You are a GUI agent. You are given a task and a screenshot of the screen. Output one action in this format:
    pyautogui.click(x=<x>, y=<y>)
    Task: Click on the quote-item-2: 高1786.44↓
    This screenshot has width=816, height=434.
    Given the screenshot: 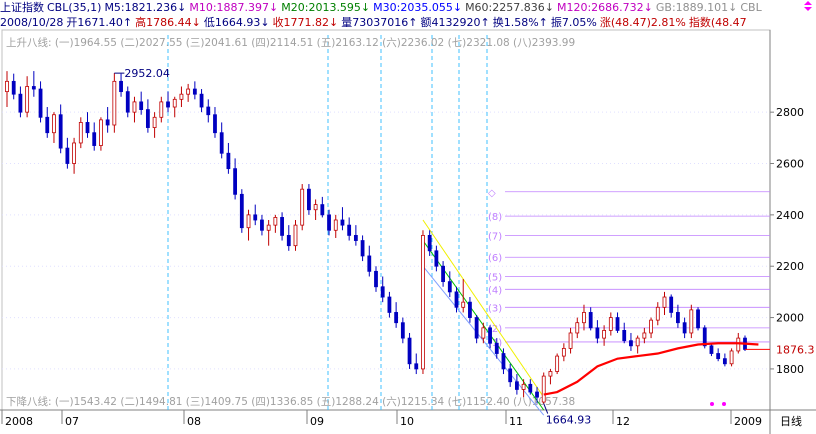 What is the action you would take?
    pyautogui.click(x=168, y=22)
    